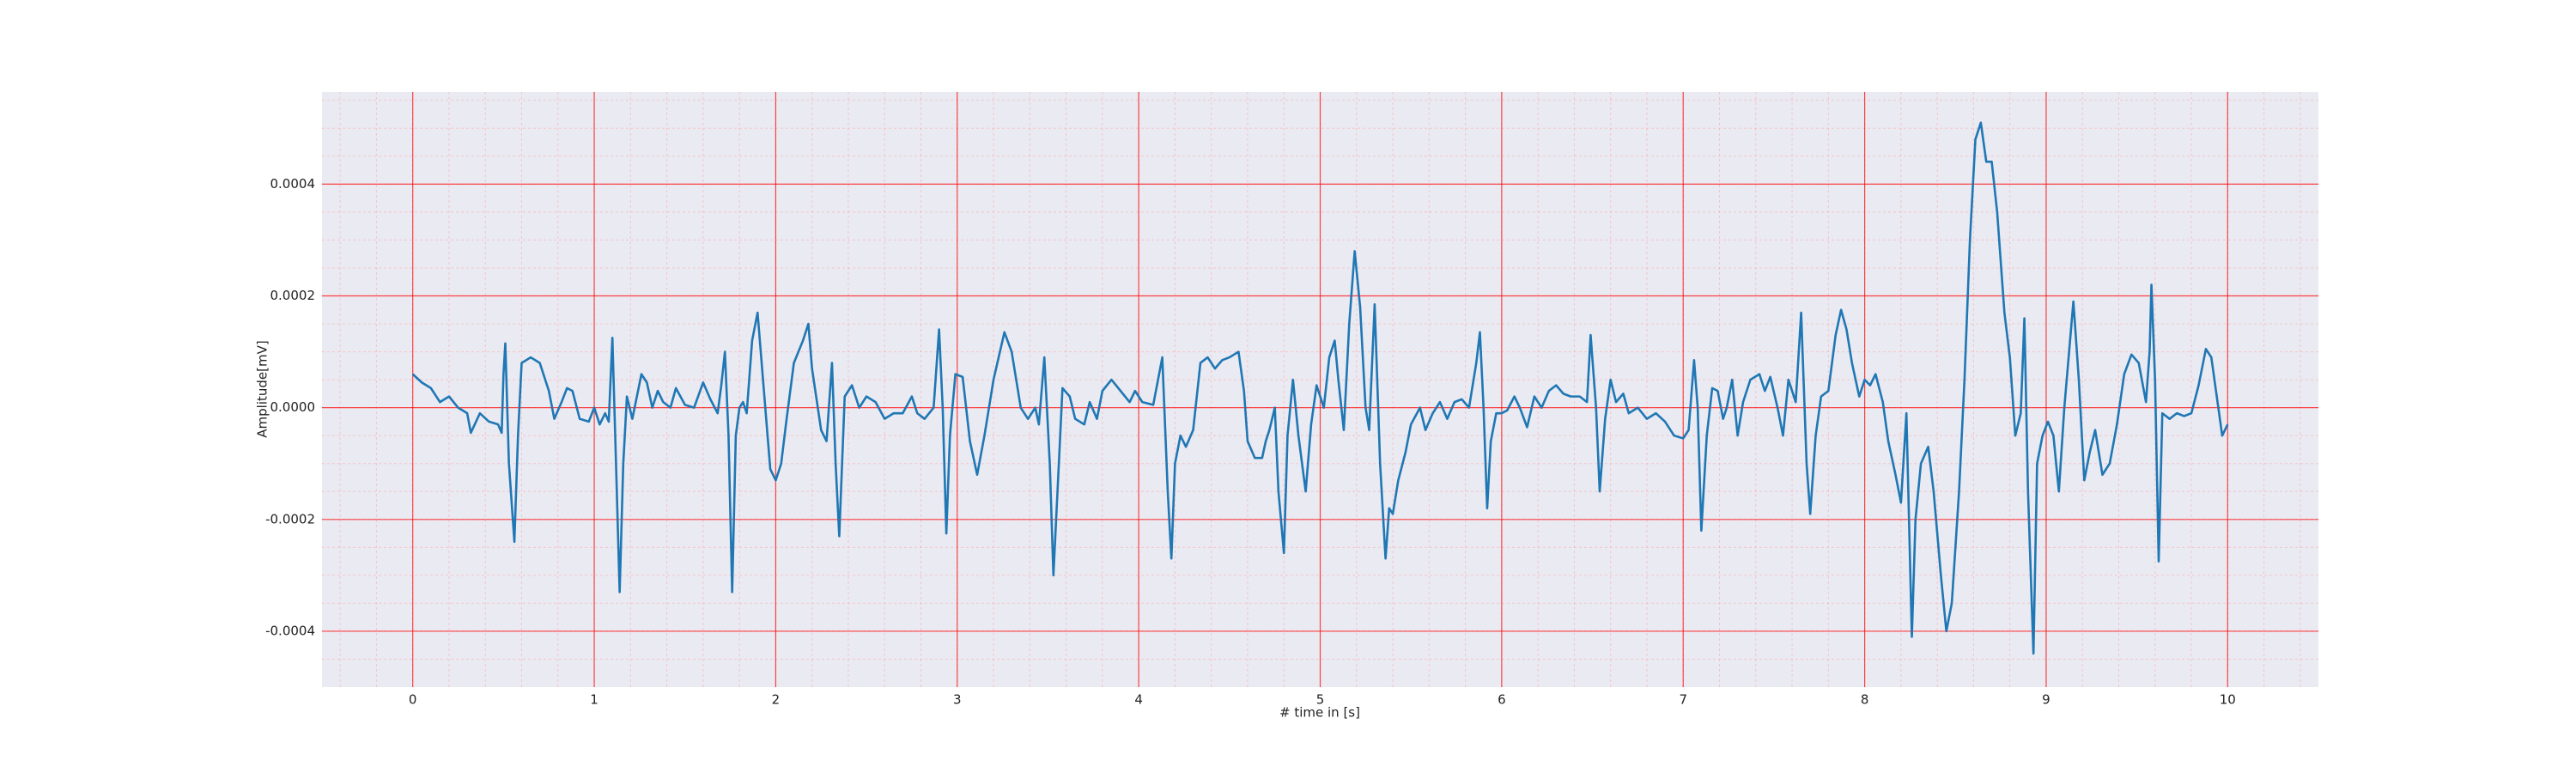 The width and height of the screenshot is (2576, 773). What do you see at coordinates (262, 388) in the screenshot?
I see `y-axis-label: Amplitude[mV]` at bounding box center [262, 388].